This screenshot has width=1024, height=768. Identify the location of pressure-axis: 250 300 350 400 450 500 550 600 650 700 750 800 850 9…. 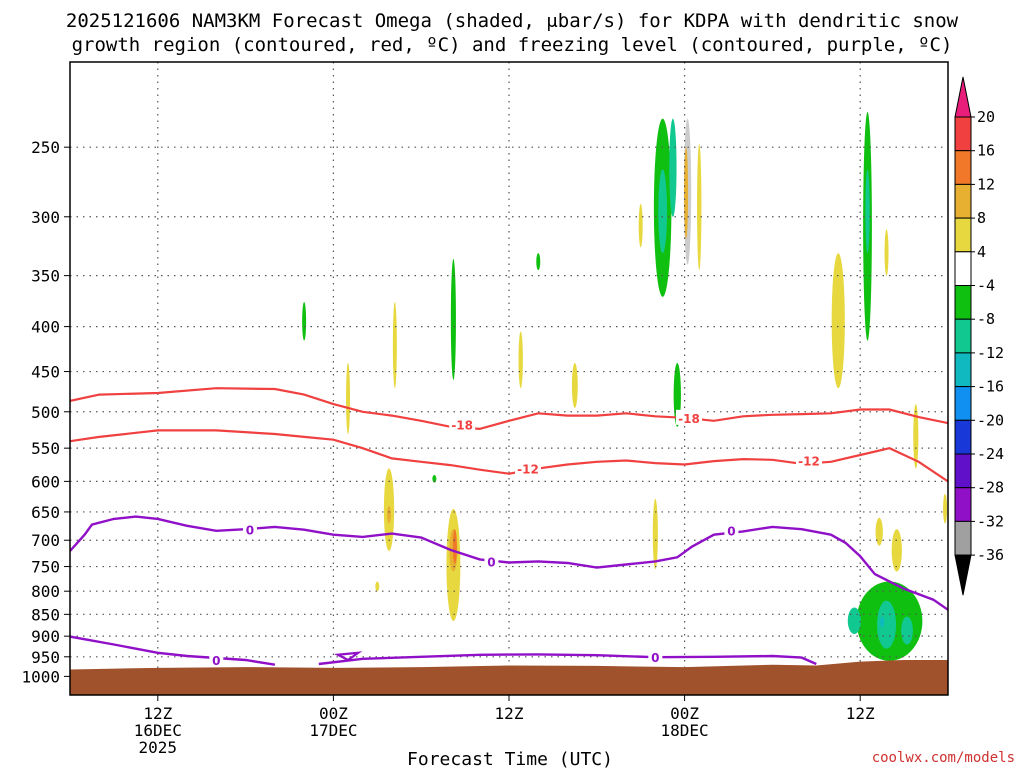
(45, 412).